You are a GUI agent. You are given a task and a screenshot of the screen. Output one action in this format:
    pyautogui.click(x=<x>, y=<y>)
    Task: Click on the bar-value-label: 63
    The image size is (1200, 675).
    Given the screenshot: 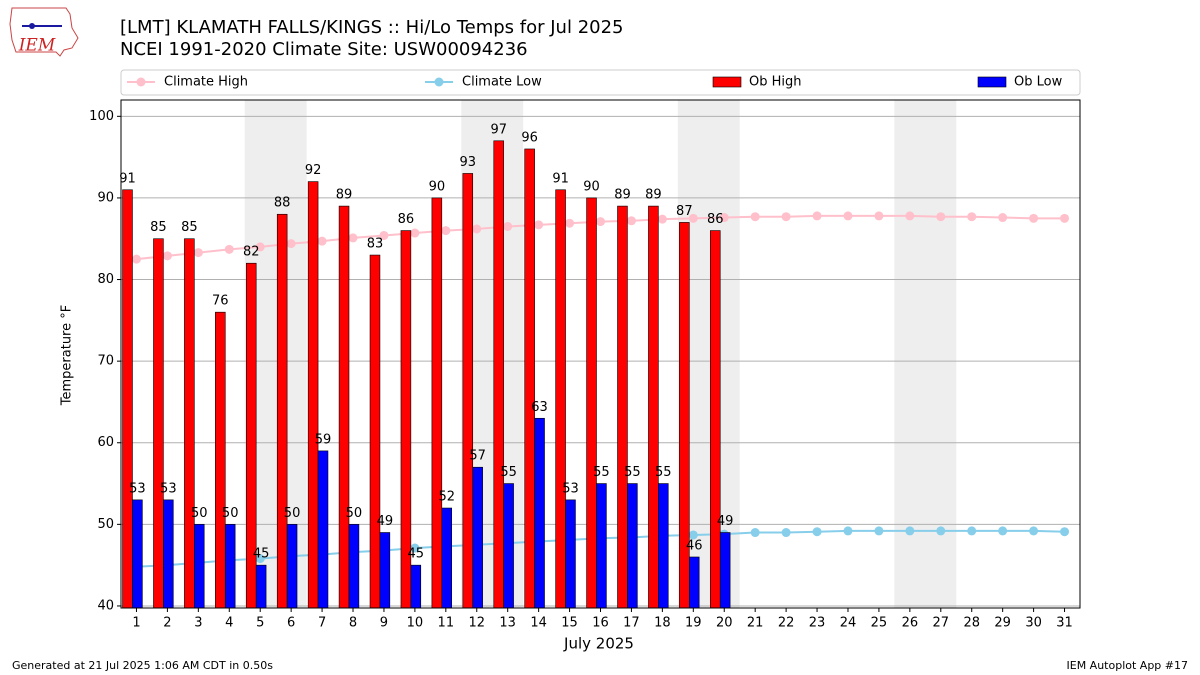 What is the action you would take?
    pyautogui.click(x=539, y=407)
    